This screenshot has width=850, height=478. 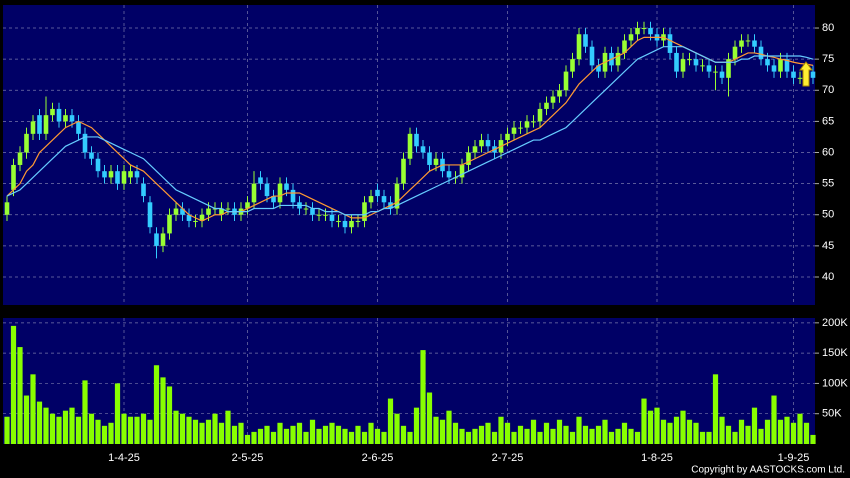 What do you see at coordinates (794, 458) in the screenshot?
I see `x-tick-label: 1-9-25` at bounding box center [794, 458].